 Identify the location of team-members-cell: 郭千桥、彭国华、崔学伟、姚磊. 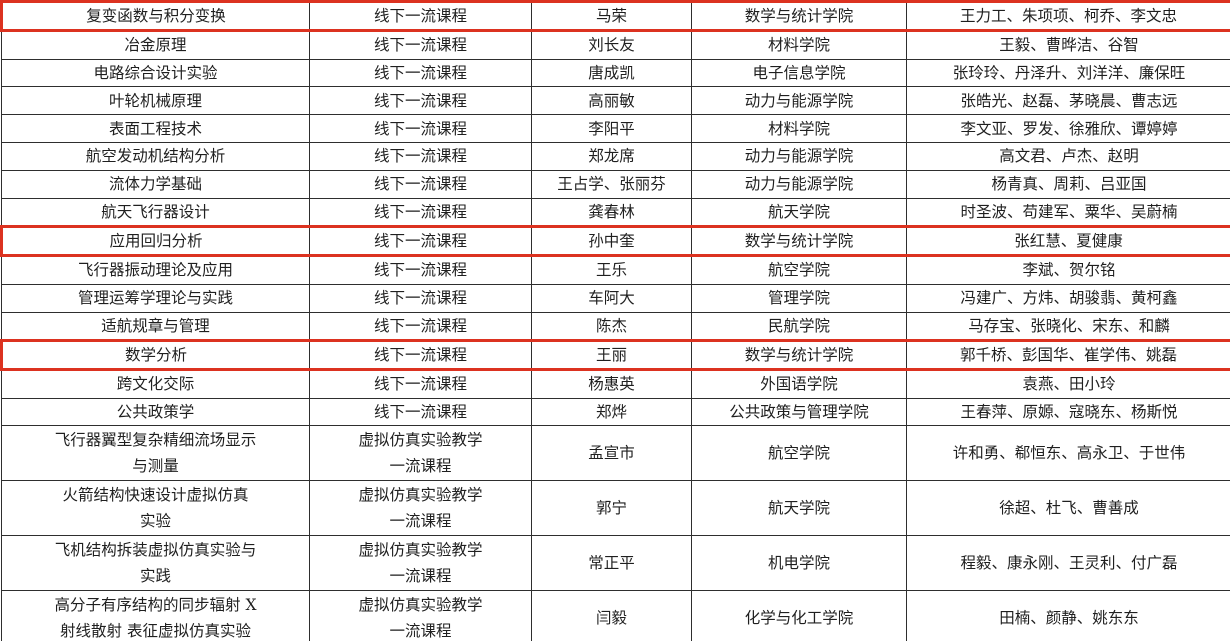
(1068, 355).